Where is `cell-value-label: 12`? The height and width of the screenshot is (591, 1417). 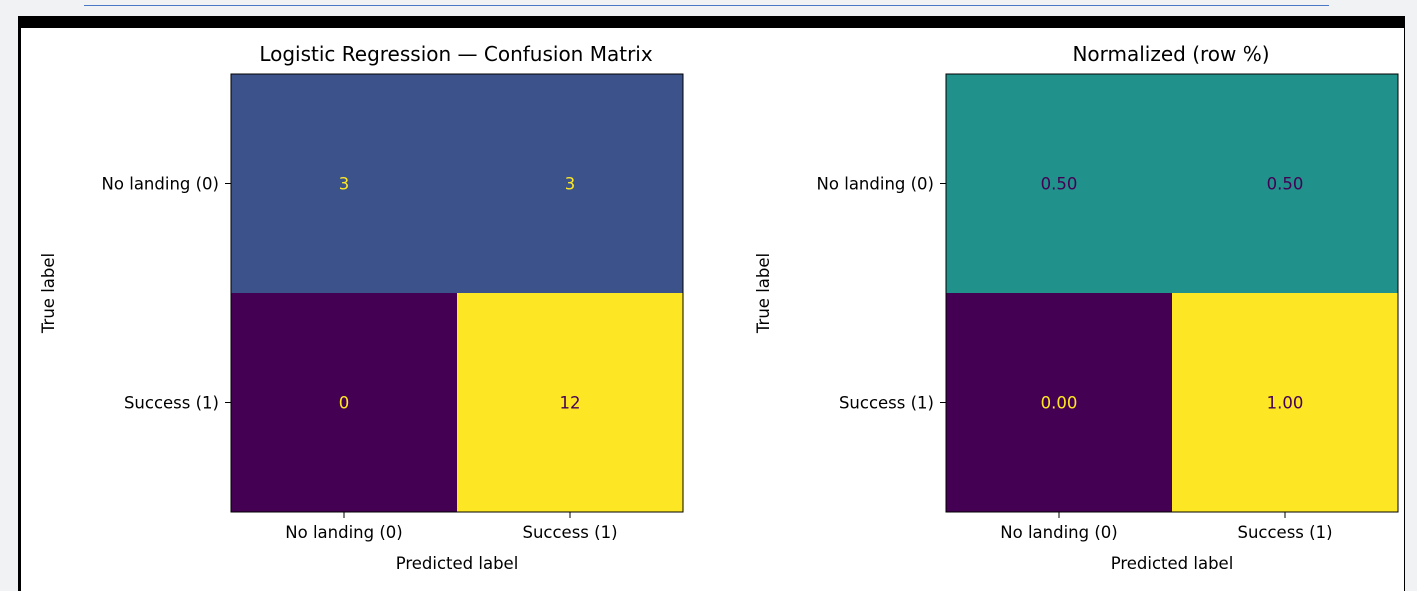 cell-value-label: 12 is located at coordinates (570, 403).